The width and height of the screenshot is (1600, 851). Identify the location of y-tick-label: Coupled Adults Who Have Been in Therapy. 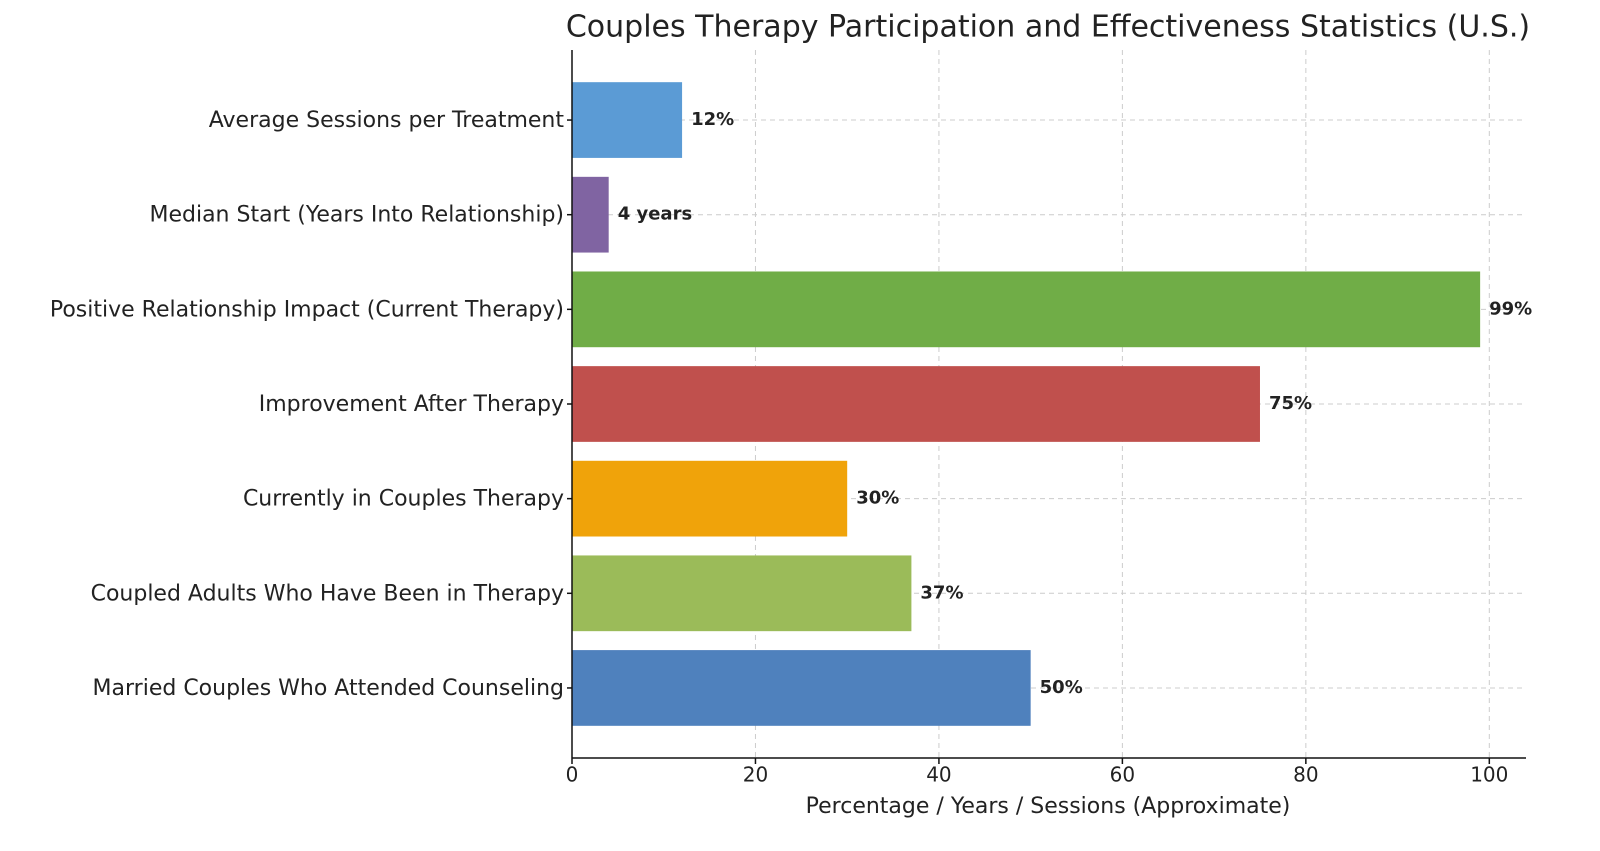
(327, 593).